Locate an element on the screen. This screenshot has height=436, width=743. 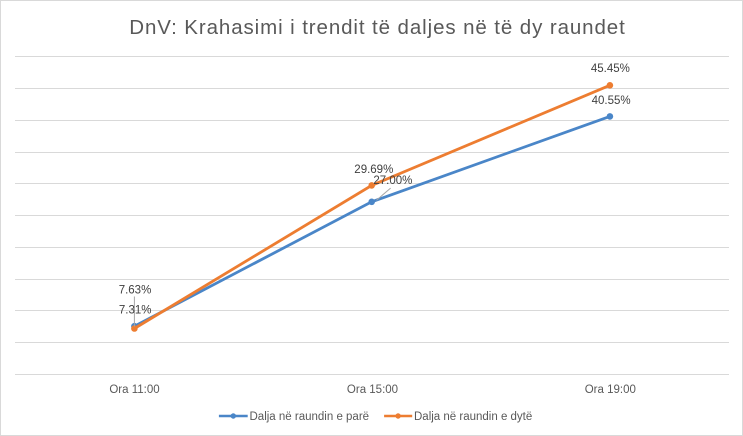
svg-text: Dalja në raundin e parë is located at coordinates (310, 417).